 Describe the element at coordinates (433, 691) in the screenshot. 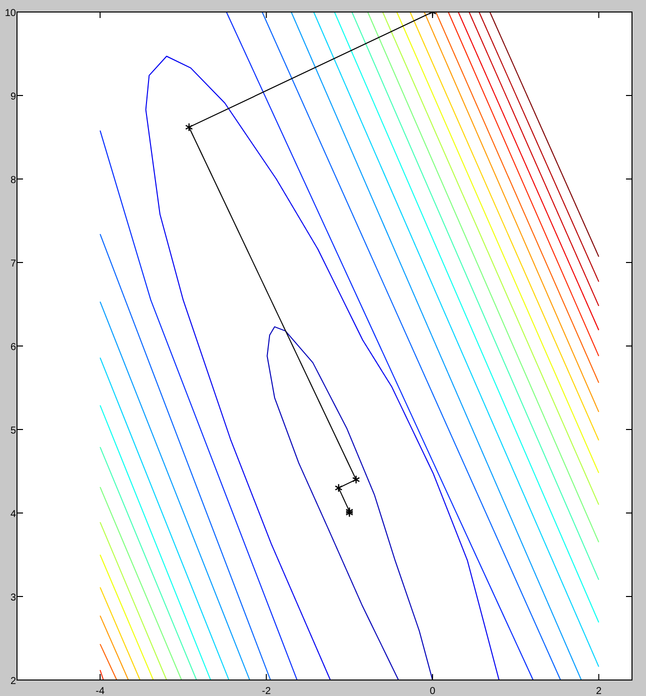

I see `x-tick-label: 0` at that location.